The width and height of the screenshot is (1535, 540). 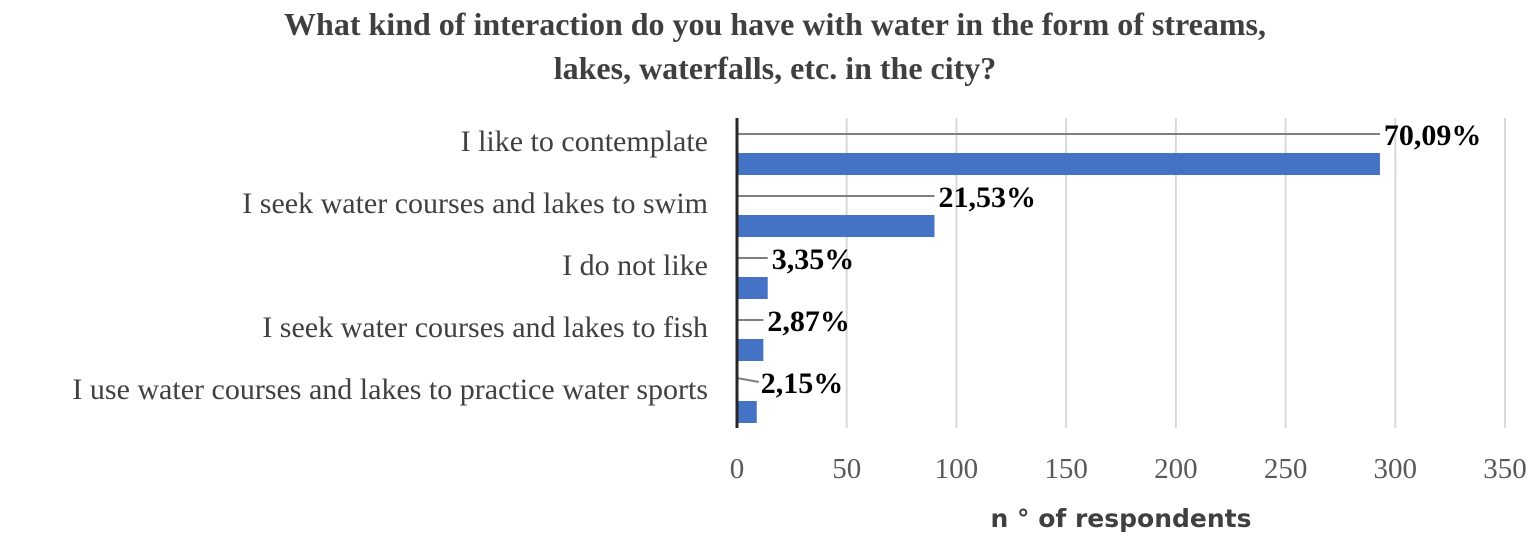 I want to click on chart-title-line-2: lakes, waterfalls, etc. in the city?, so click(x=775, y=68).